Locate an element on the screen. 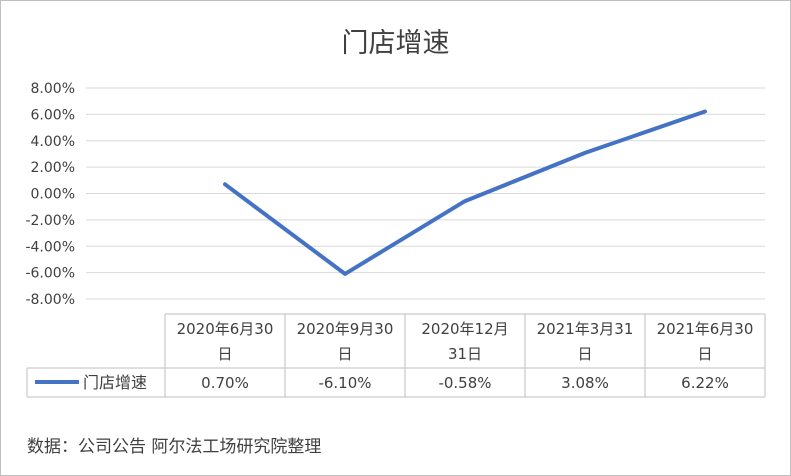 This screenshot has height=476, width=791. y-tick-label: 4.00% is located at coordinates (53, 142).